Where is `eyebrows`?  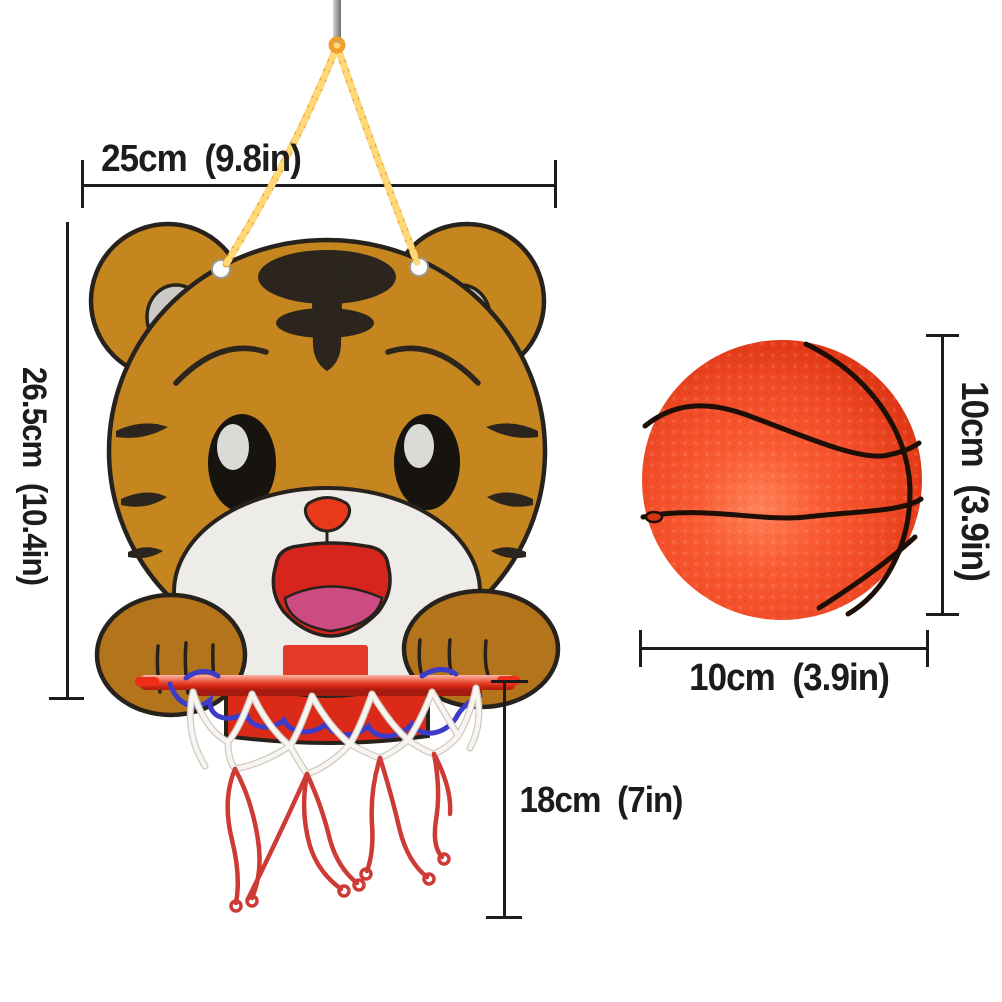 eyebrows is located at coordinates (327, 365).